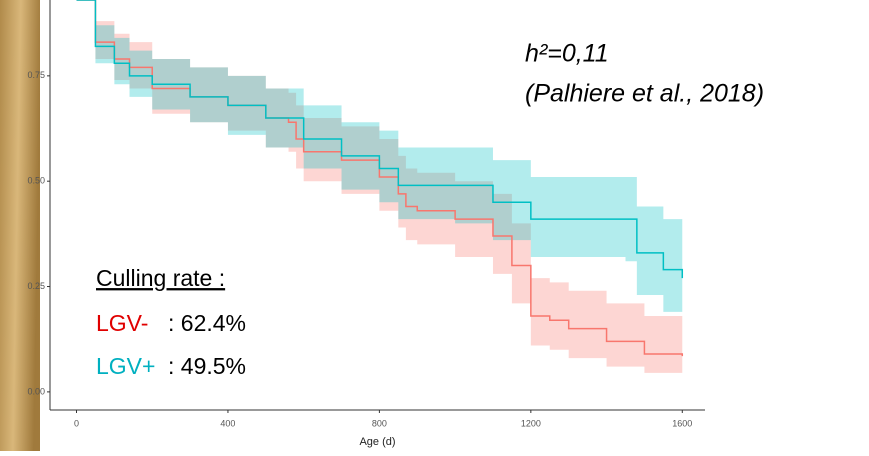  Describe the element at coordinates (567, 54) in the screenshot. I see `annotation: h²=0,11` at that location.